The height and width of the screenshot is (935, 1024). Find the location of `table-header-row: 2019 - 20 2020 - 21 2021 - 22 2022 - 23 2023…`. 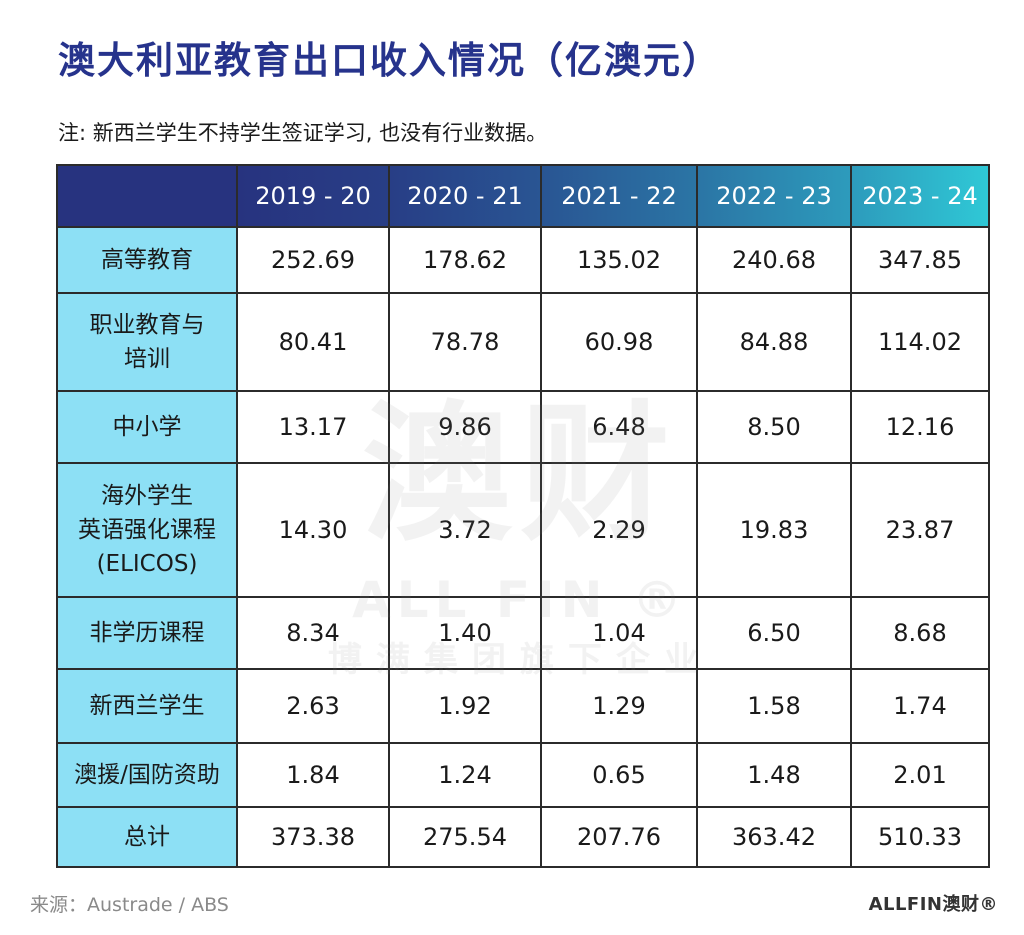

table-header-row: 2019 - 20 2020 - 21 2021 - 22 2022 - 23 2023… is located at coordinates (523, 196).